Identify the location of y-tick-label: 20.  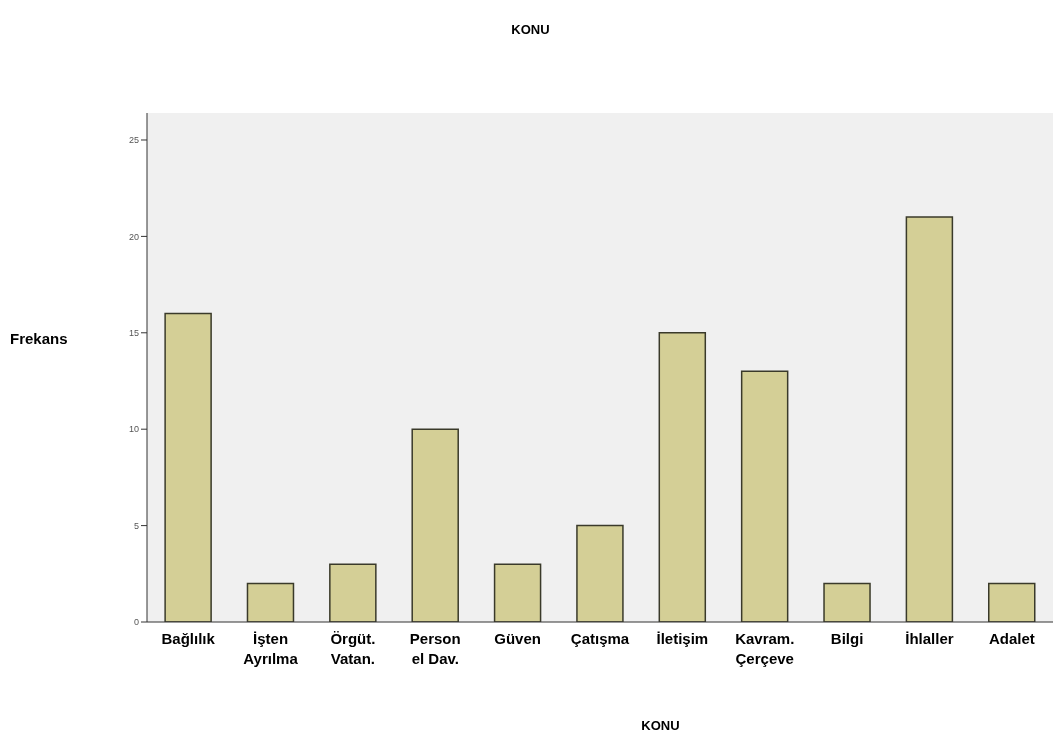
(133, 236).